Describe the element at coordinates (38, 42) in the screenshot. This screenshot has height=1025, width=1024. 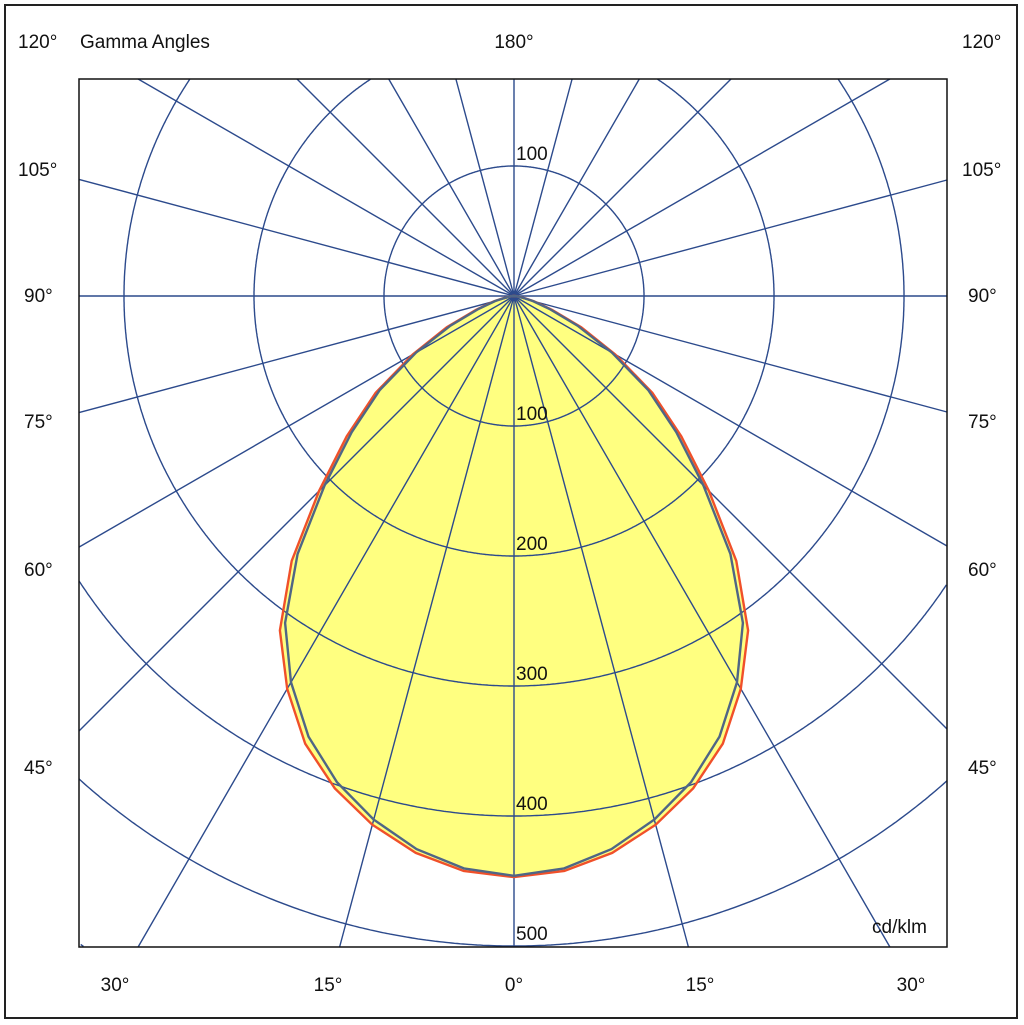
I see `angle-label-top-left: 120°` at that location.